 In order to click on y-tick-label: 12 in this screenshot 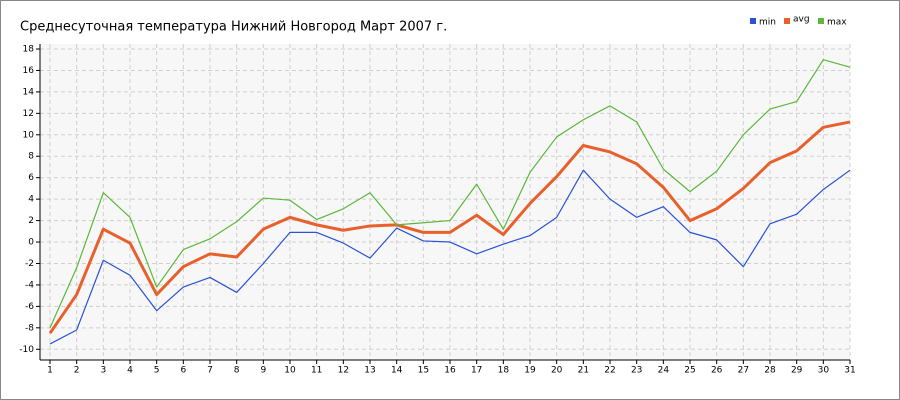, I will do `click(28, 114)`.